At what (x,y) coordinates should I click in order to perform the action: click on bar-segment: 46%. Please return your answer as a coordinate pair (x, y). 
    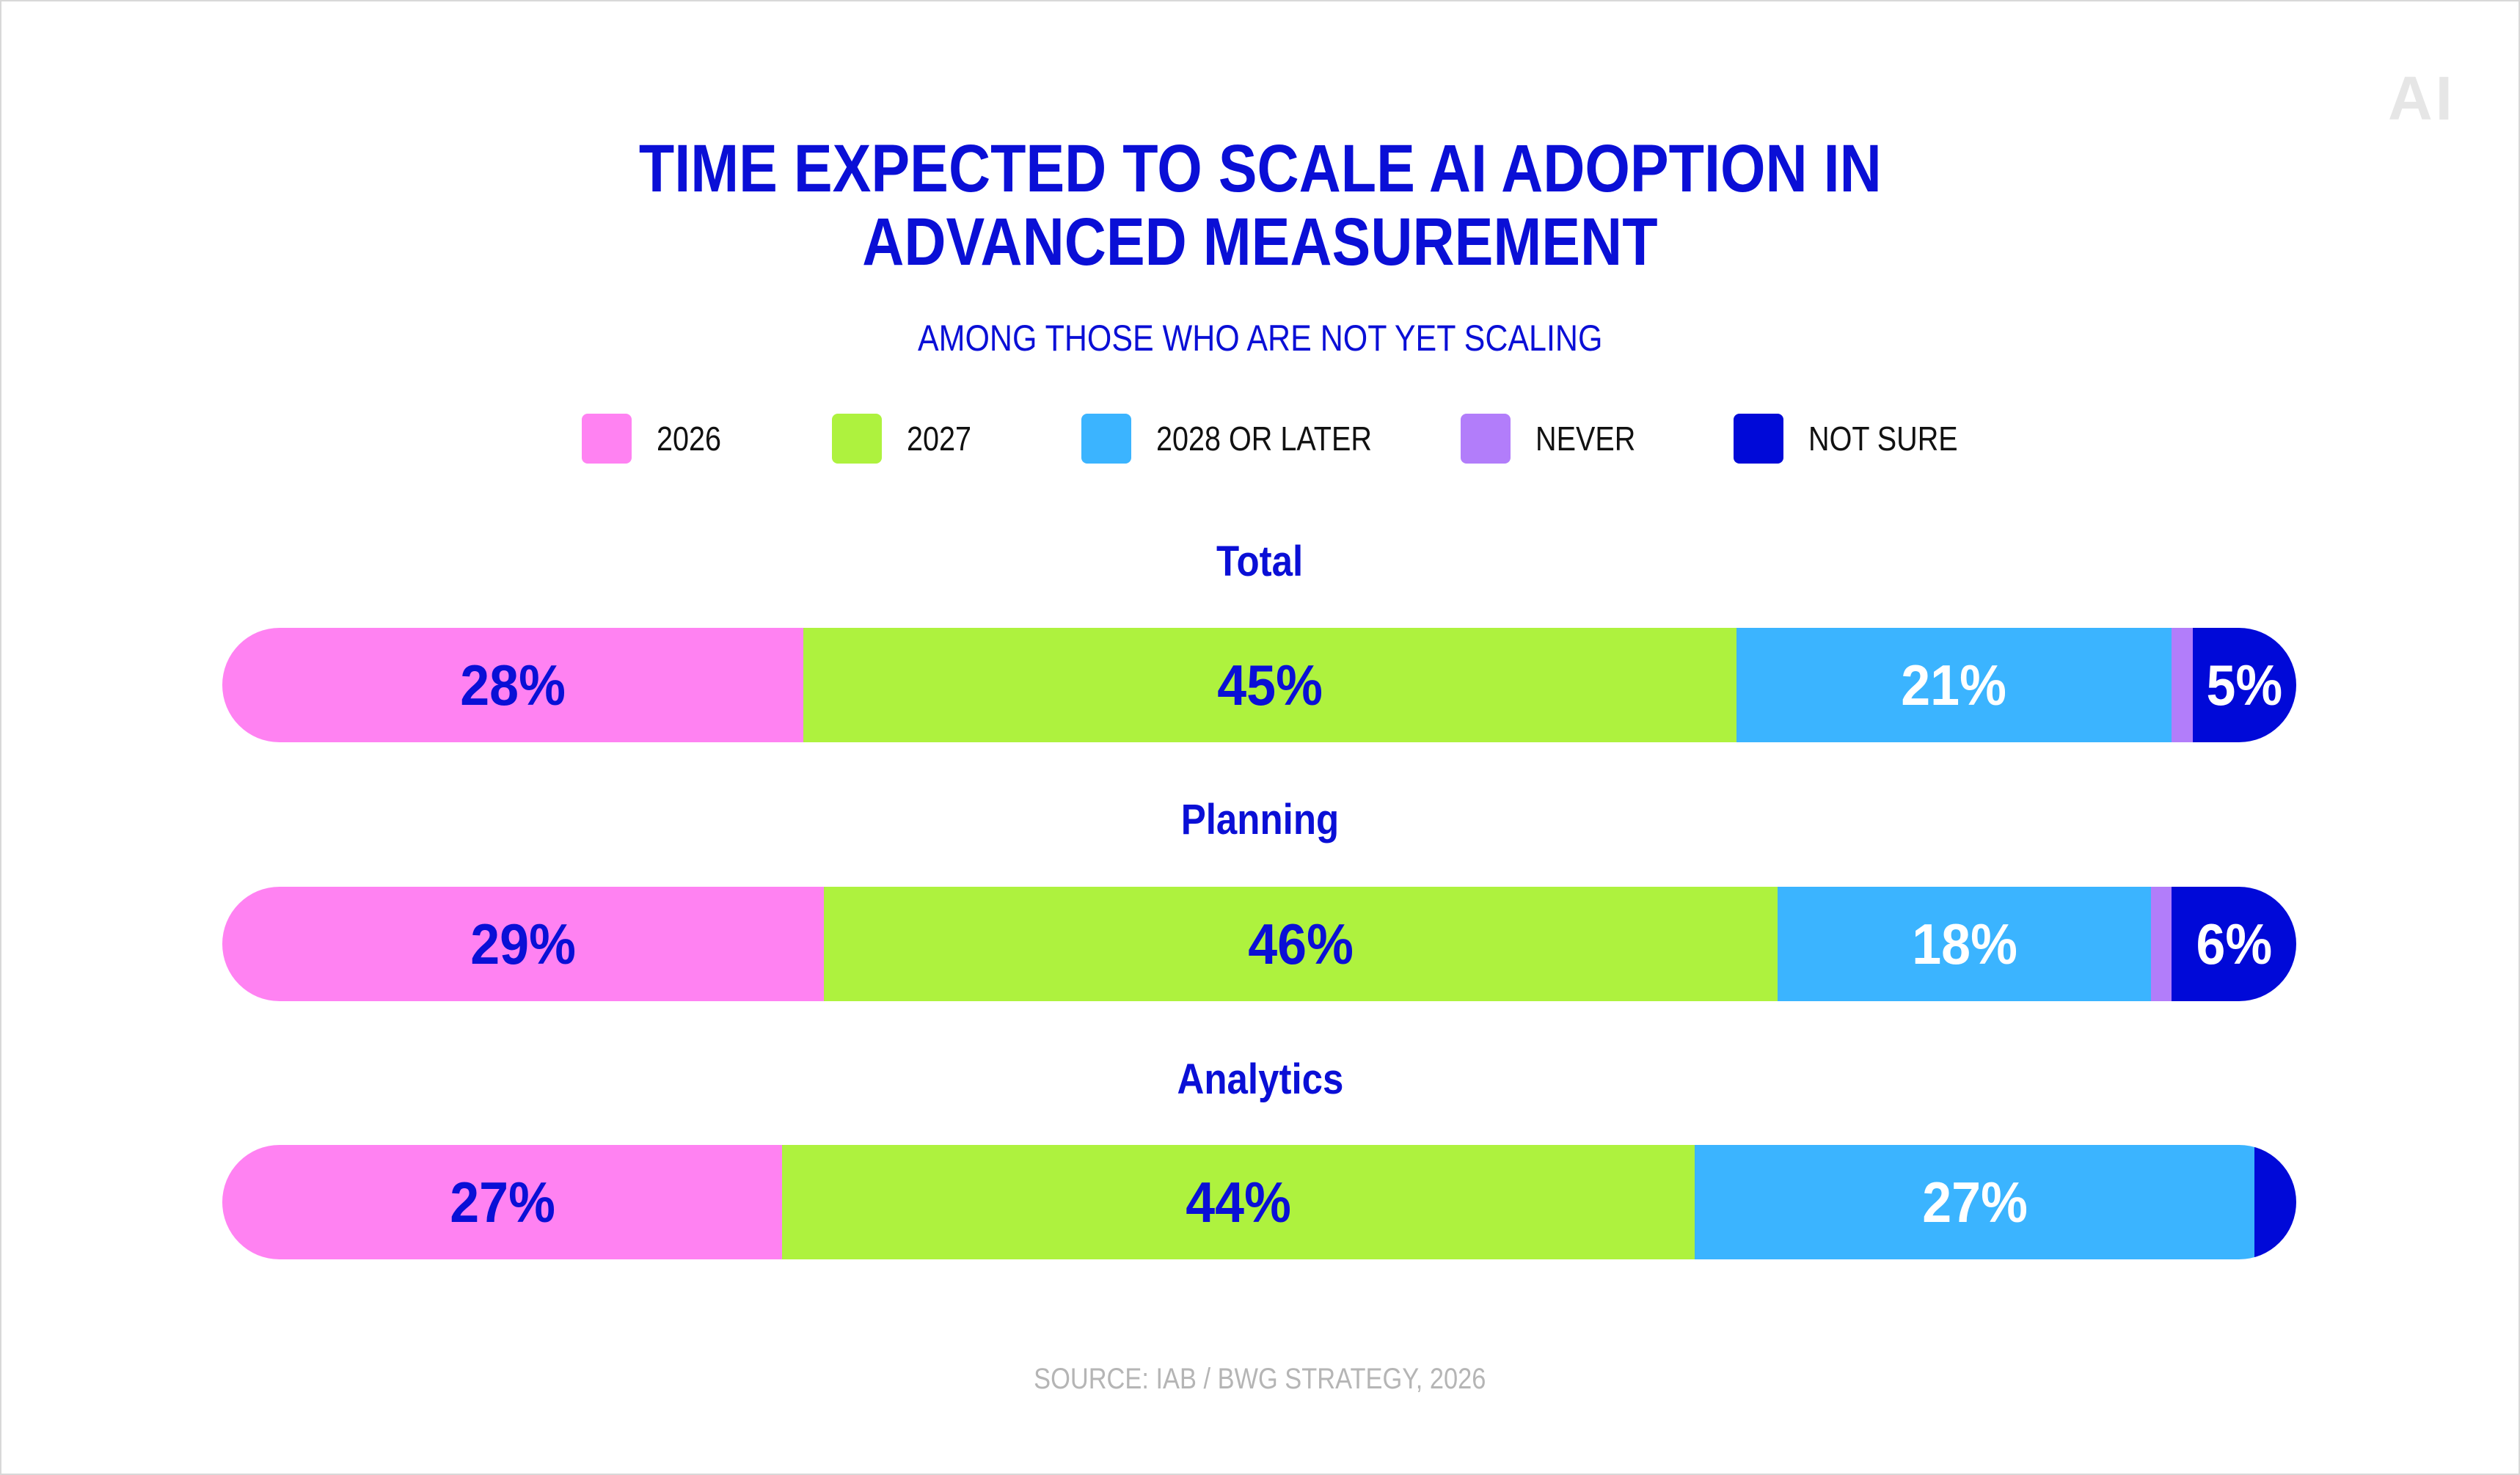
    Looking at the image, I should click on (1300, 944).